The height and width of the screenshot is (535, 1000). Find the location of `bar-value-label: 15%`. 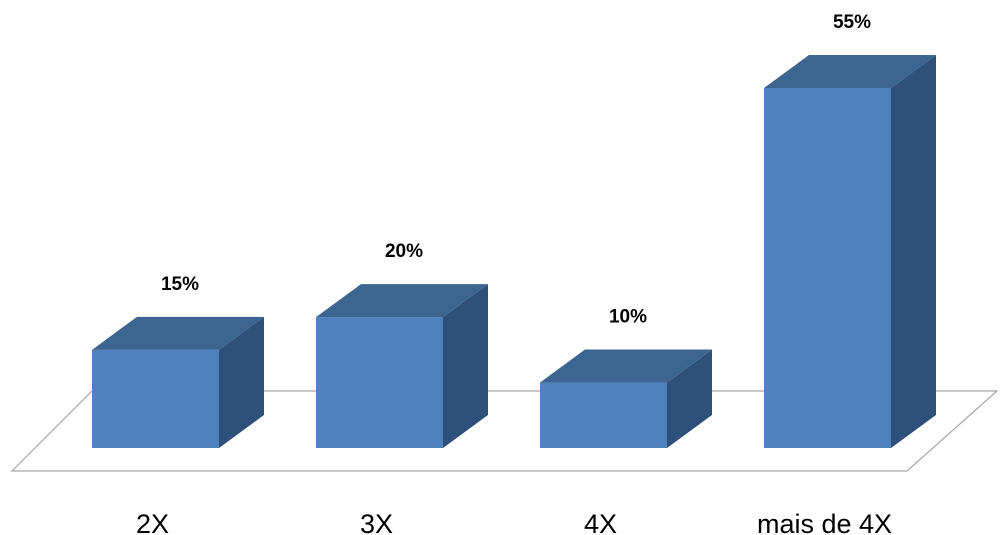

bar-value-label: 15% is located at coordinates (180, 284).